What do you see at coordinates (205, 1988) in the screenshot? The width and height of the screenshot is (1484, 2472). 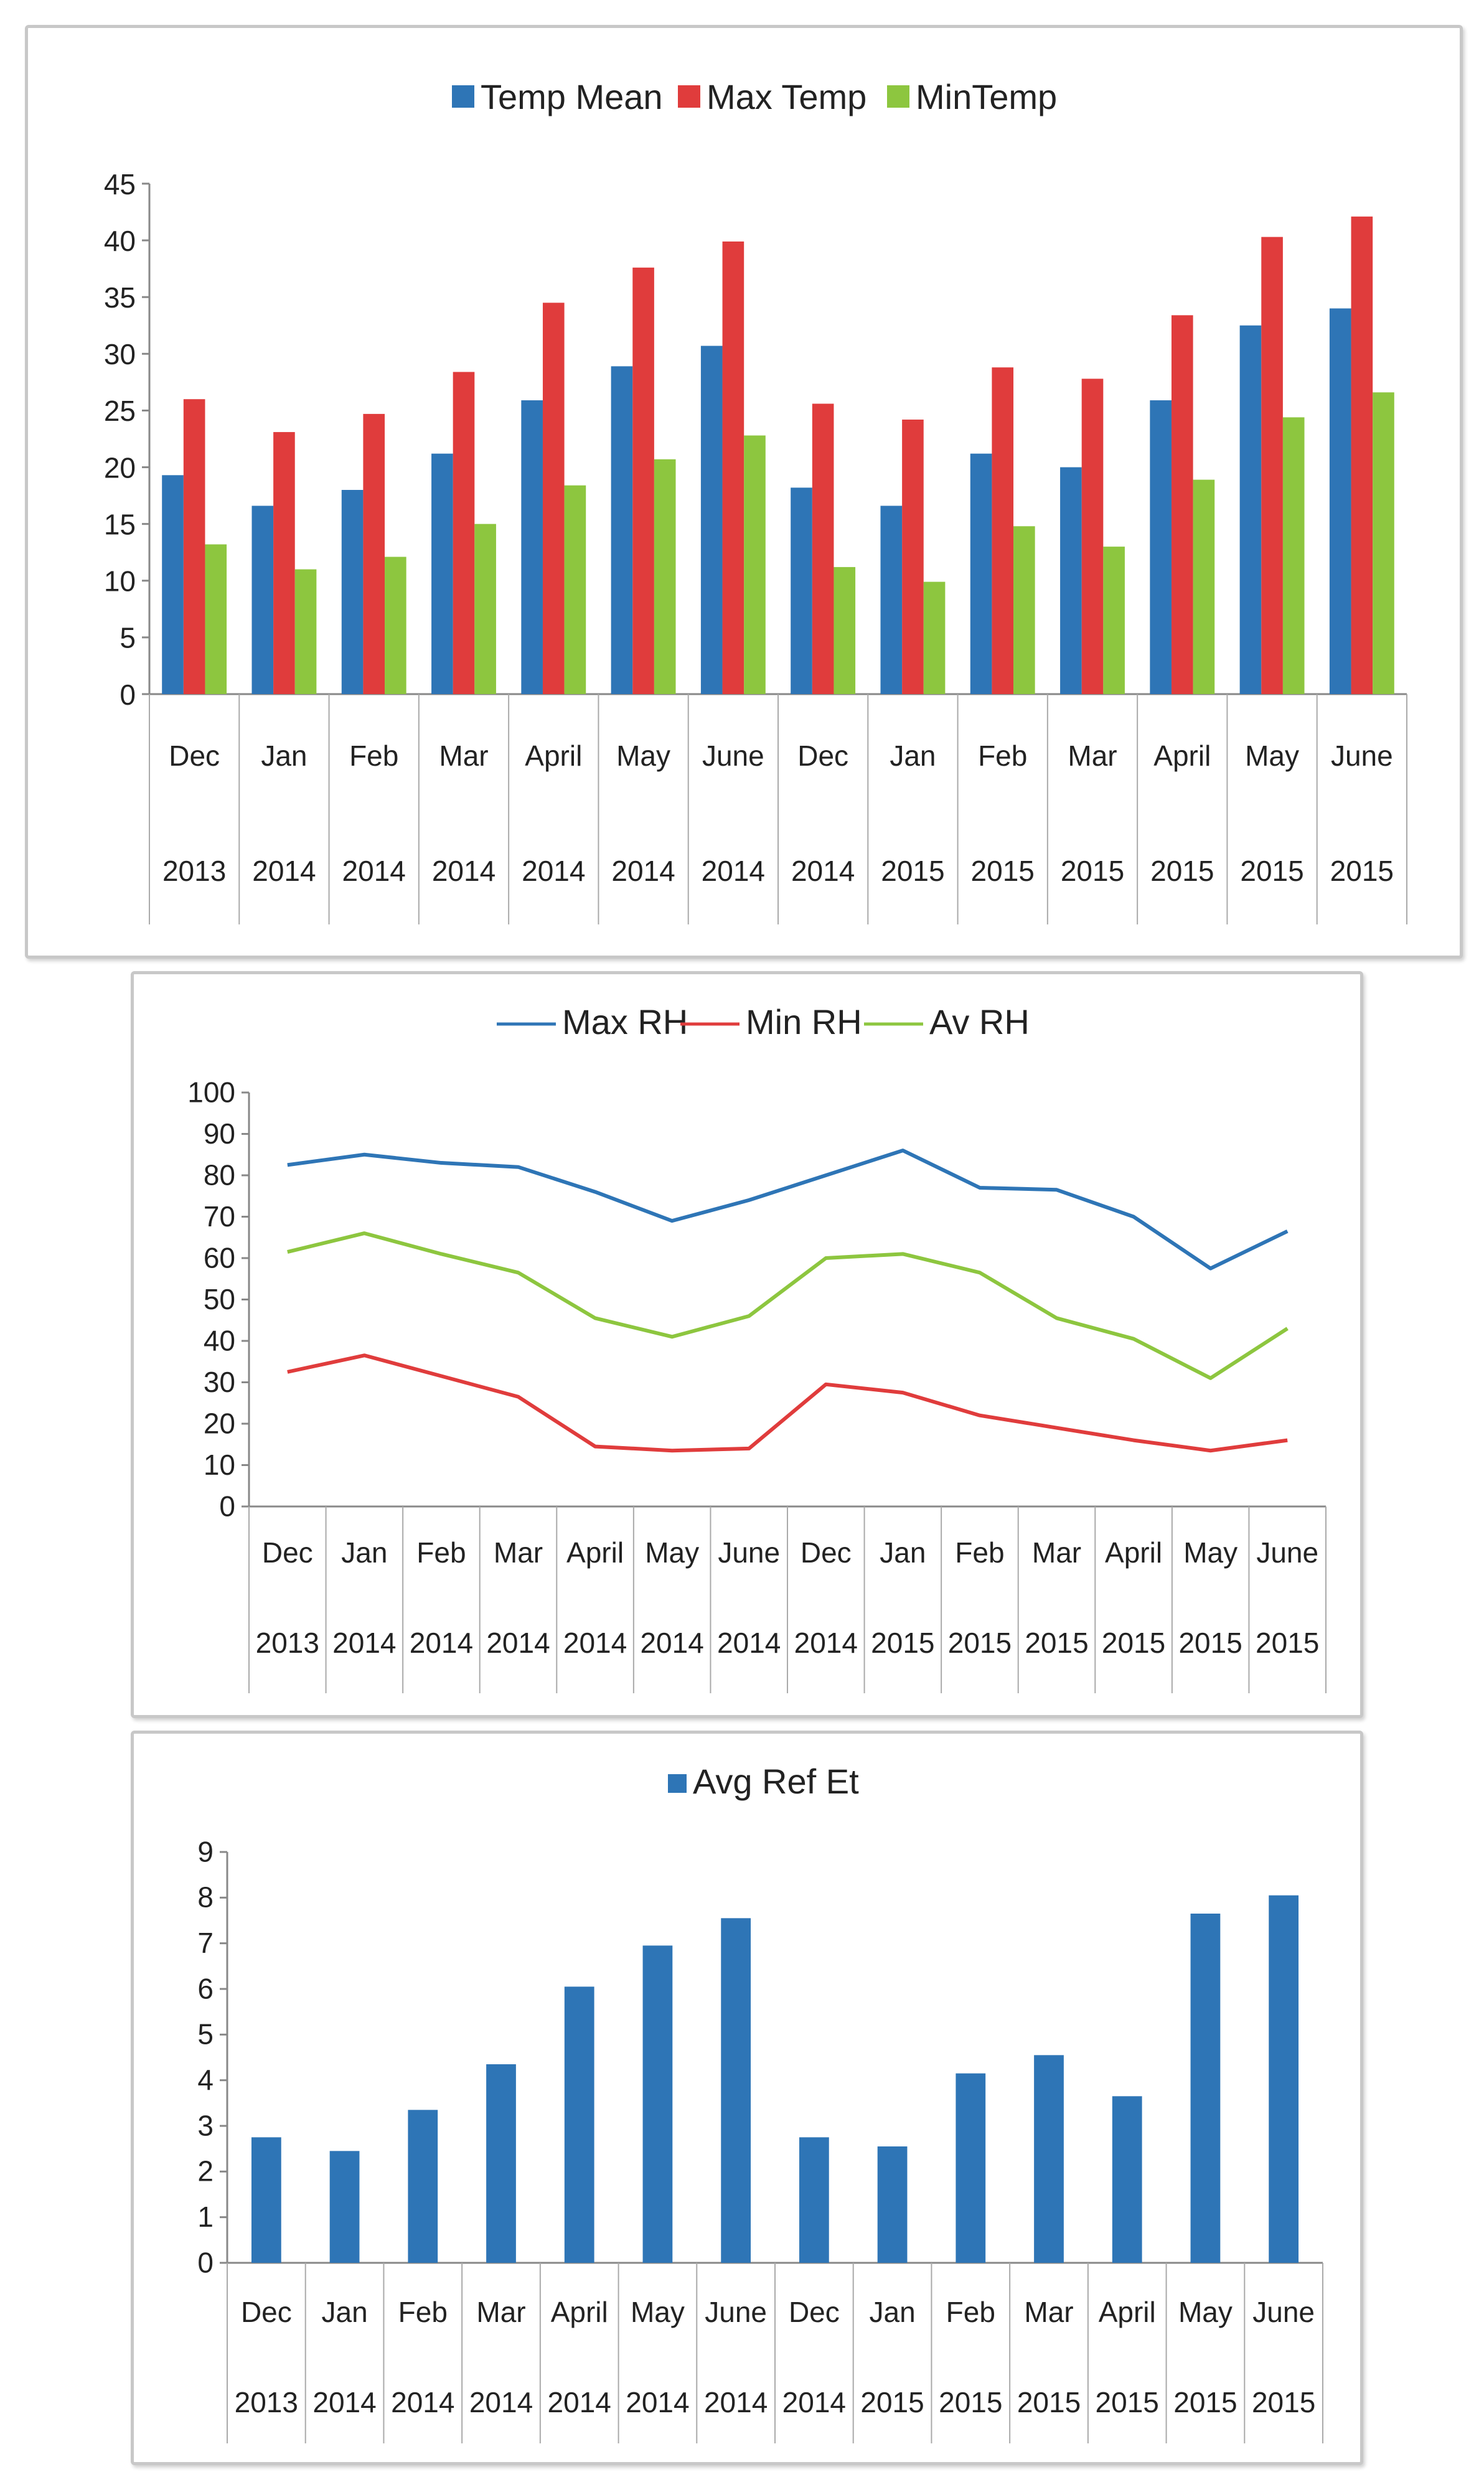 I see `y-tick-label: 6` at bounding box center [205, 1988].